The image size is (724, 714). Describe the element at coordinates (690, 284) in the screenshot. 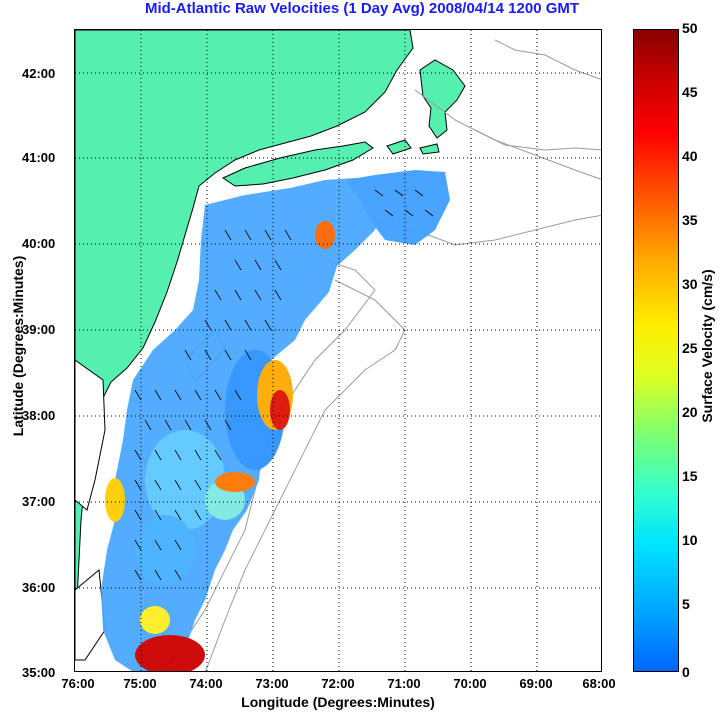

I see `colorbar-tick-label: 30` at that location.